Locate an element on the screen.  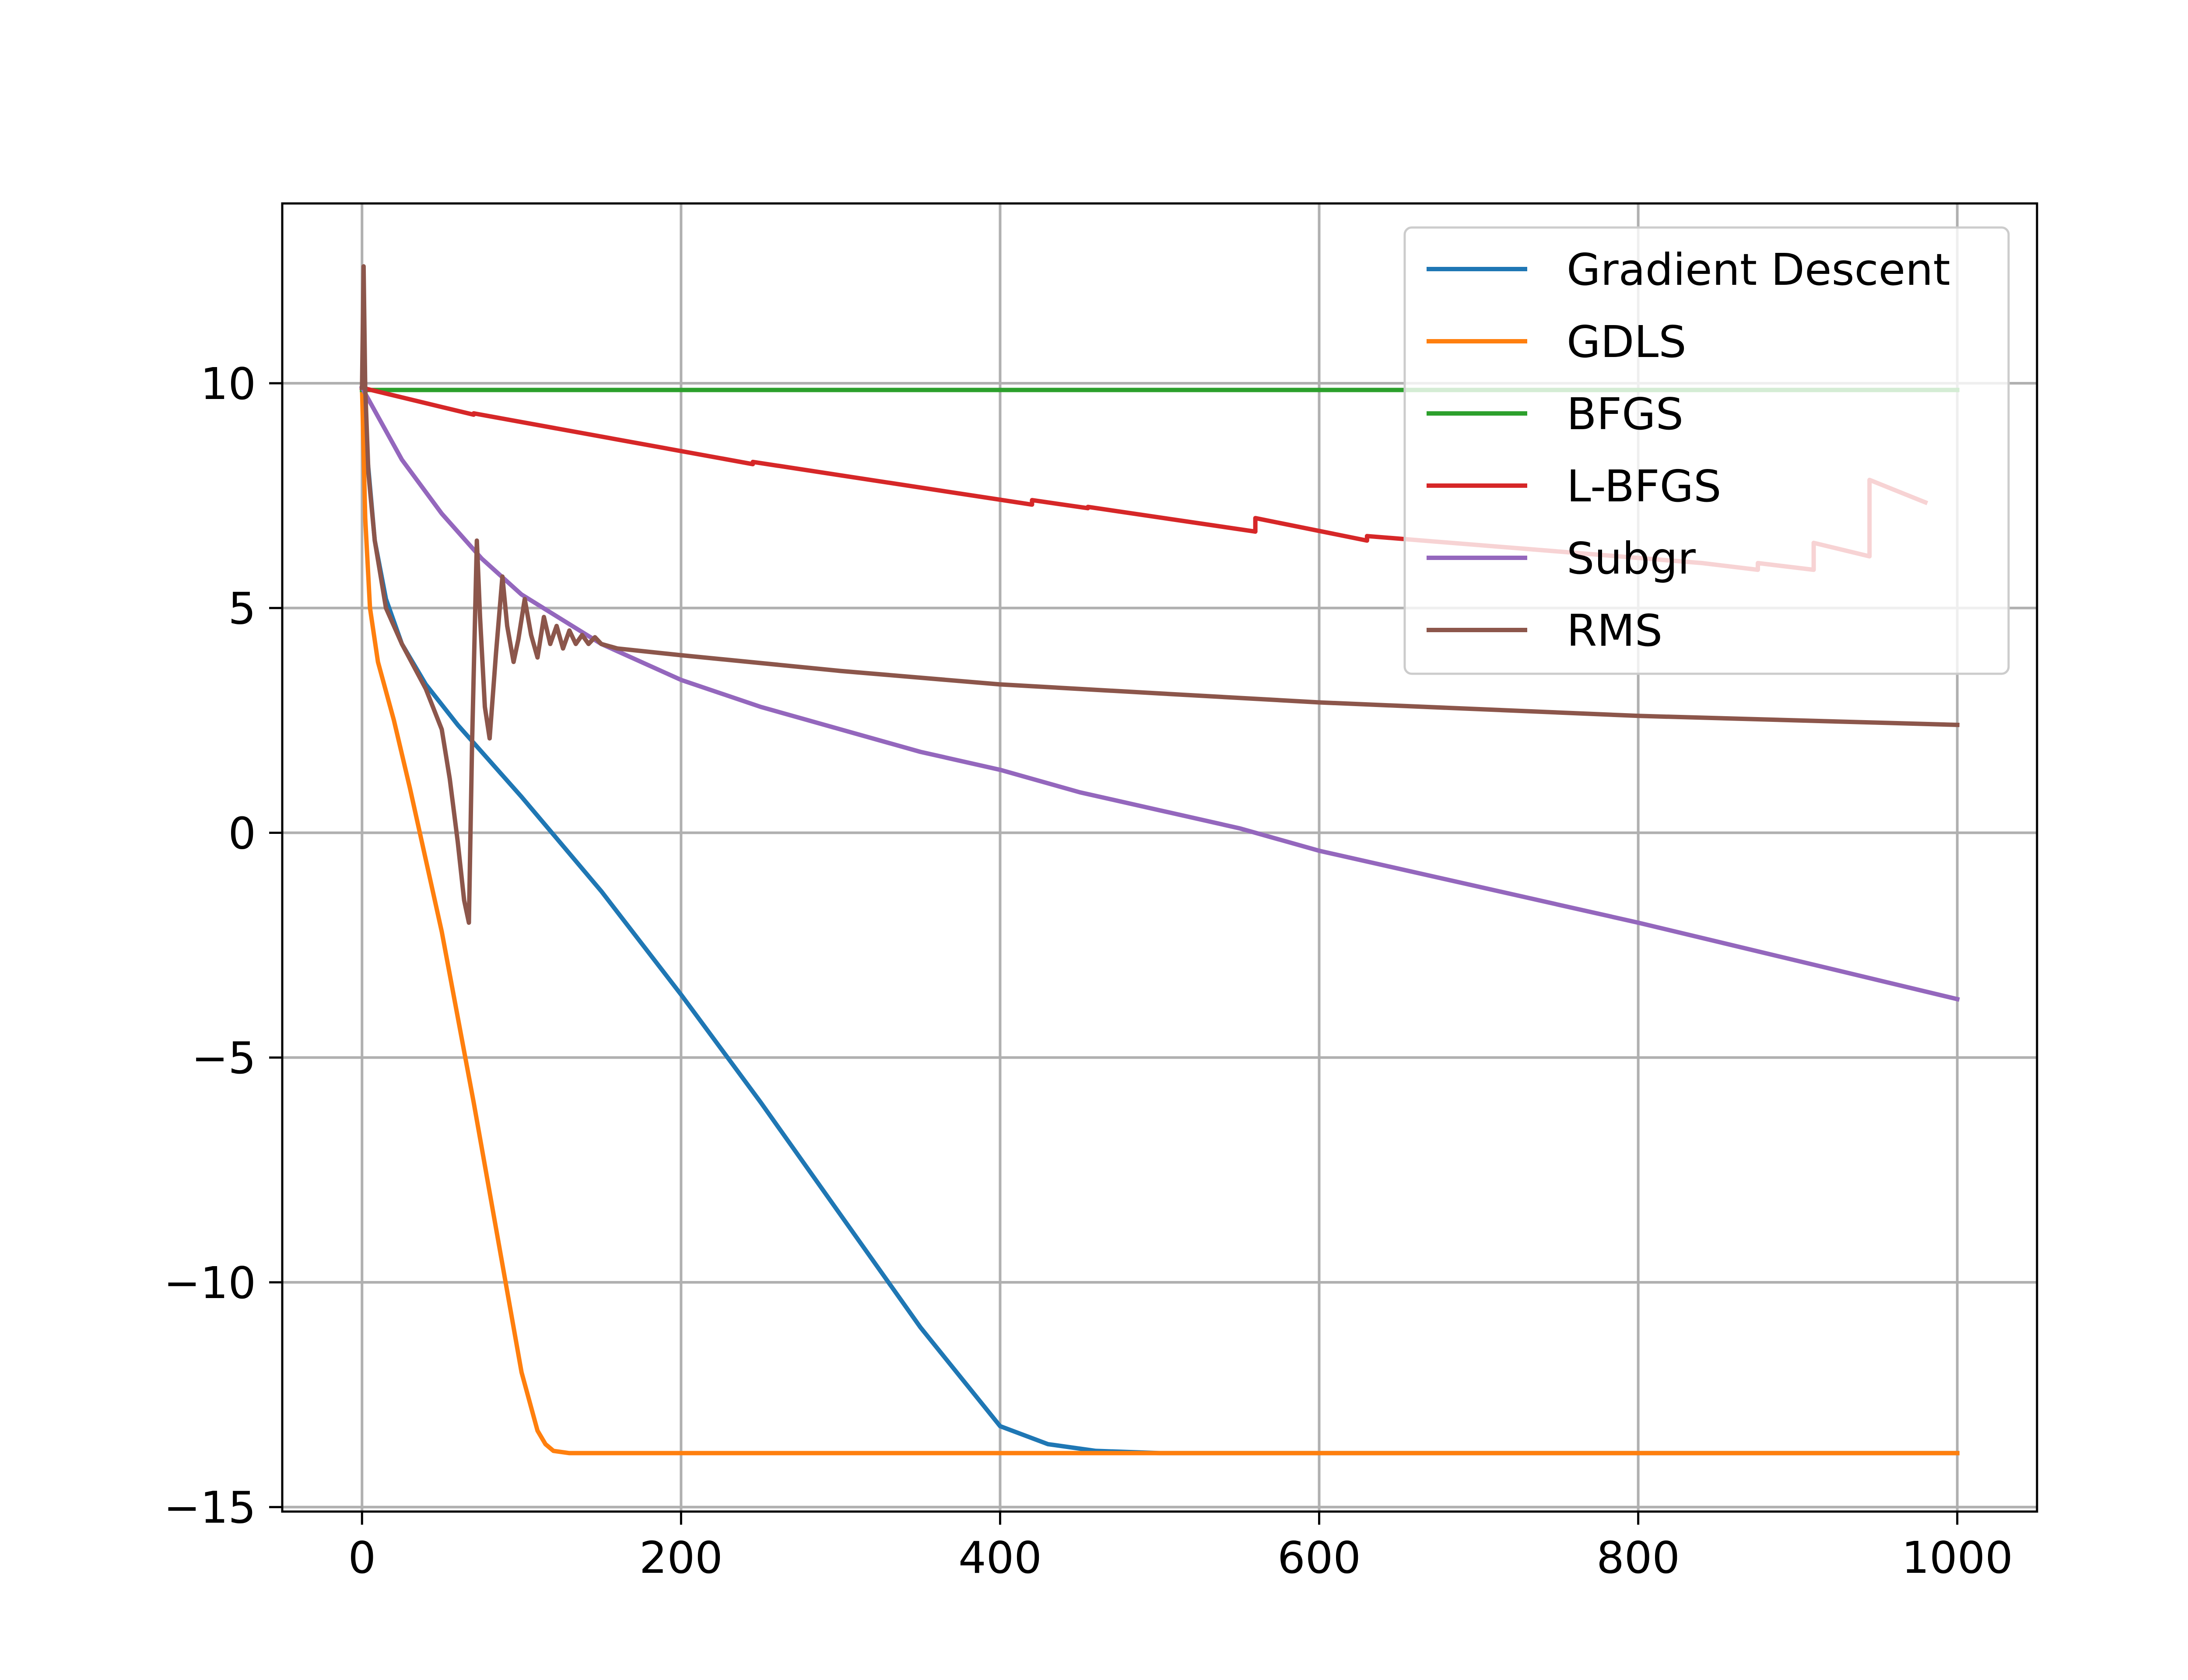
x-tick-label: 400 is located at coordinates (1000, 1557).